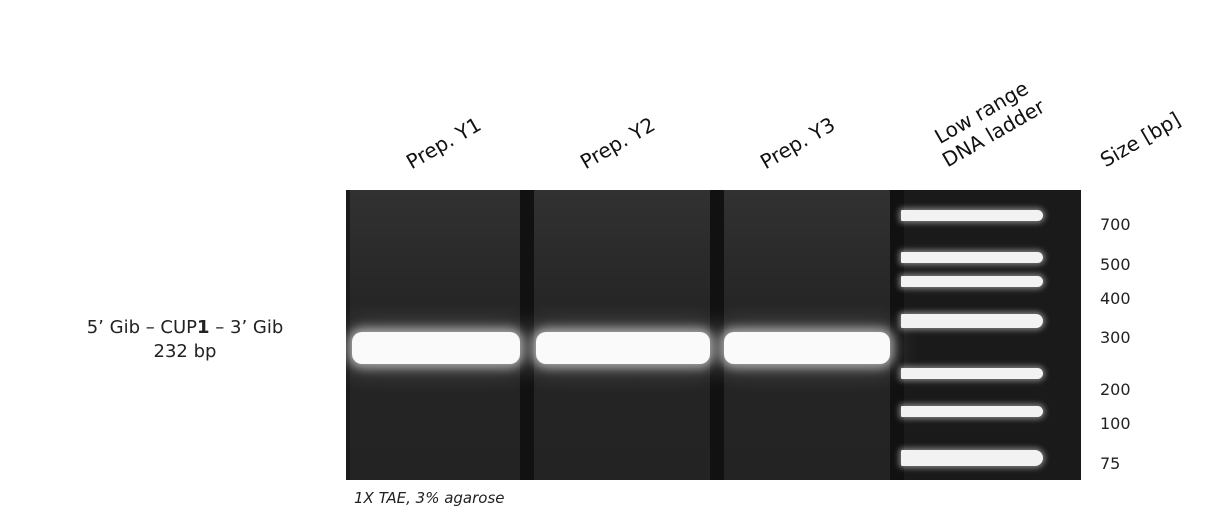 This screenshot has height=532, width=1222. I want to click on sample-label: 5’ Gib – CUP1 – 3’ Gib 232 bp, so click(185, 340).